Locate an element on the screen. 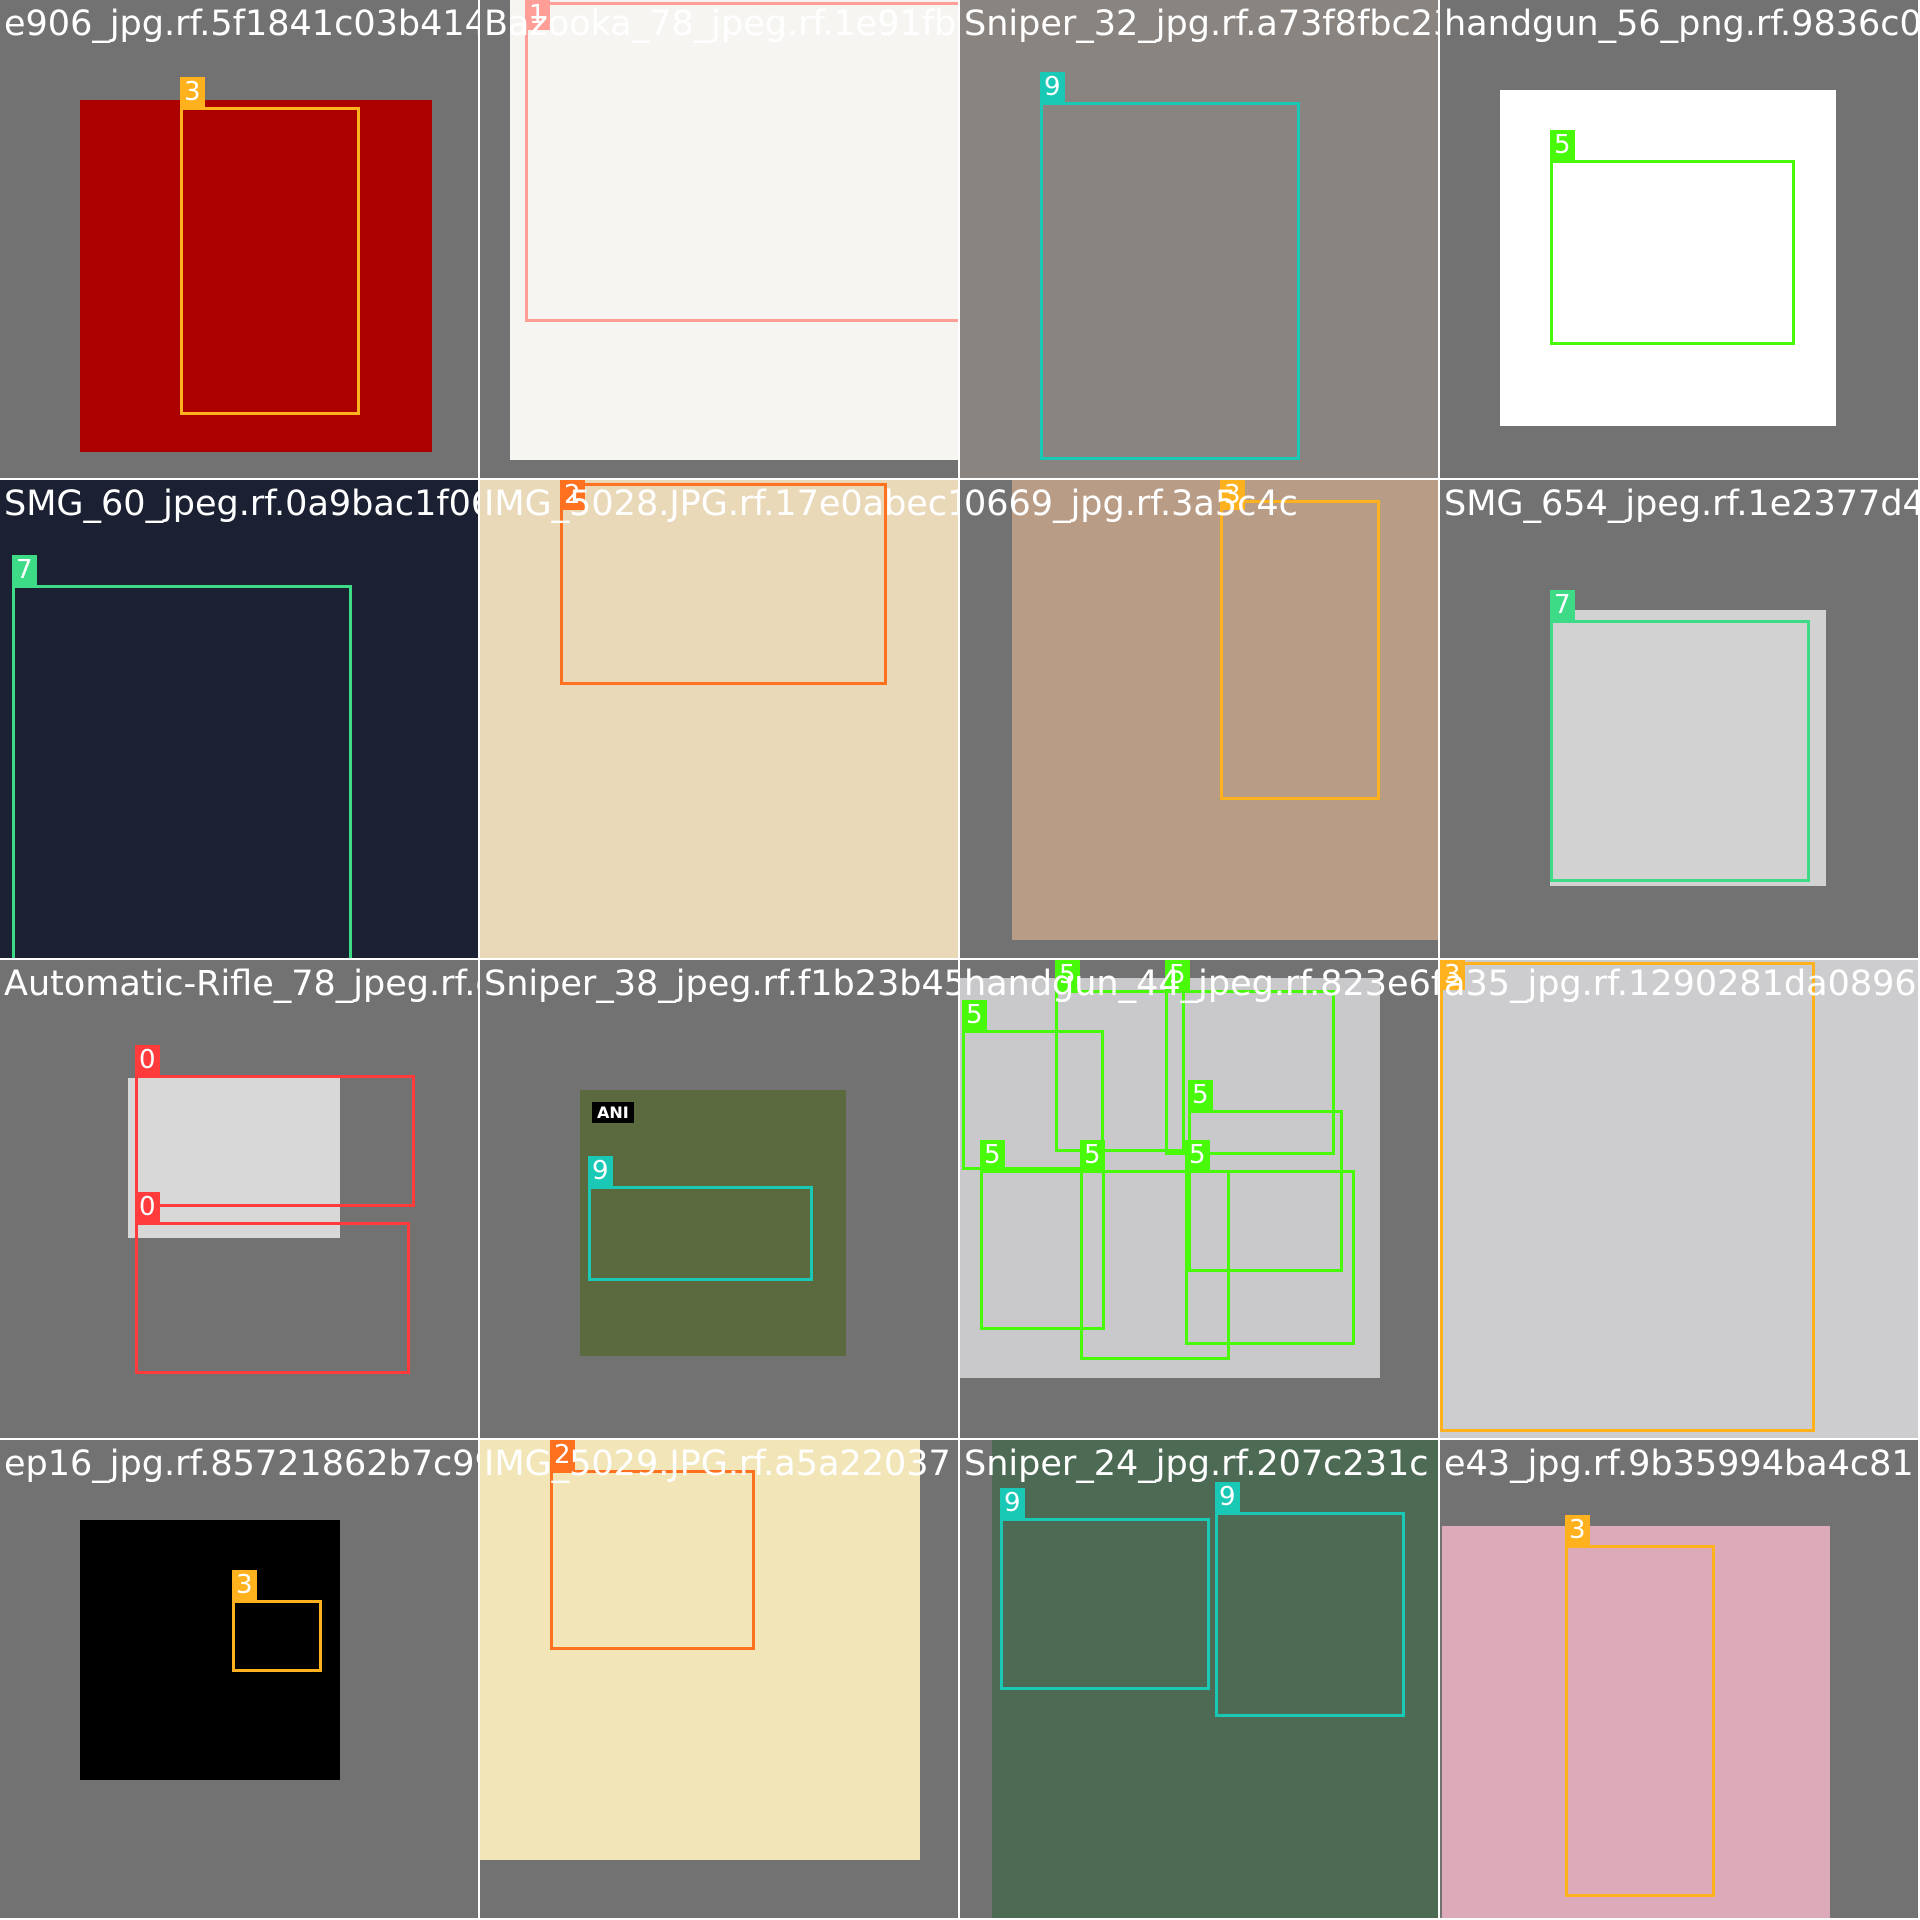 The image size is (1920, 1920). tile: 9 9 Sniper_24_jpg.rf.207c231c is located at coordinates (1199, 1679).